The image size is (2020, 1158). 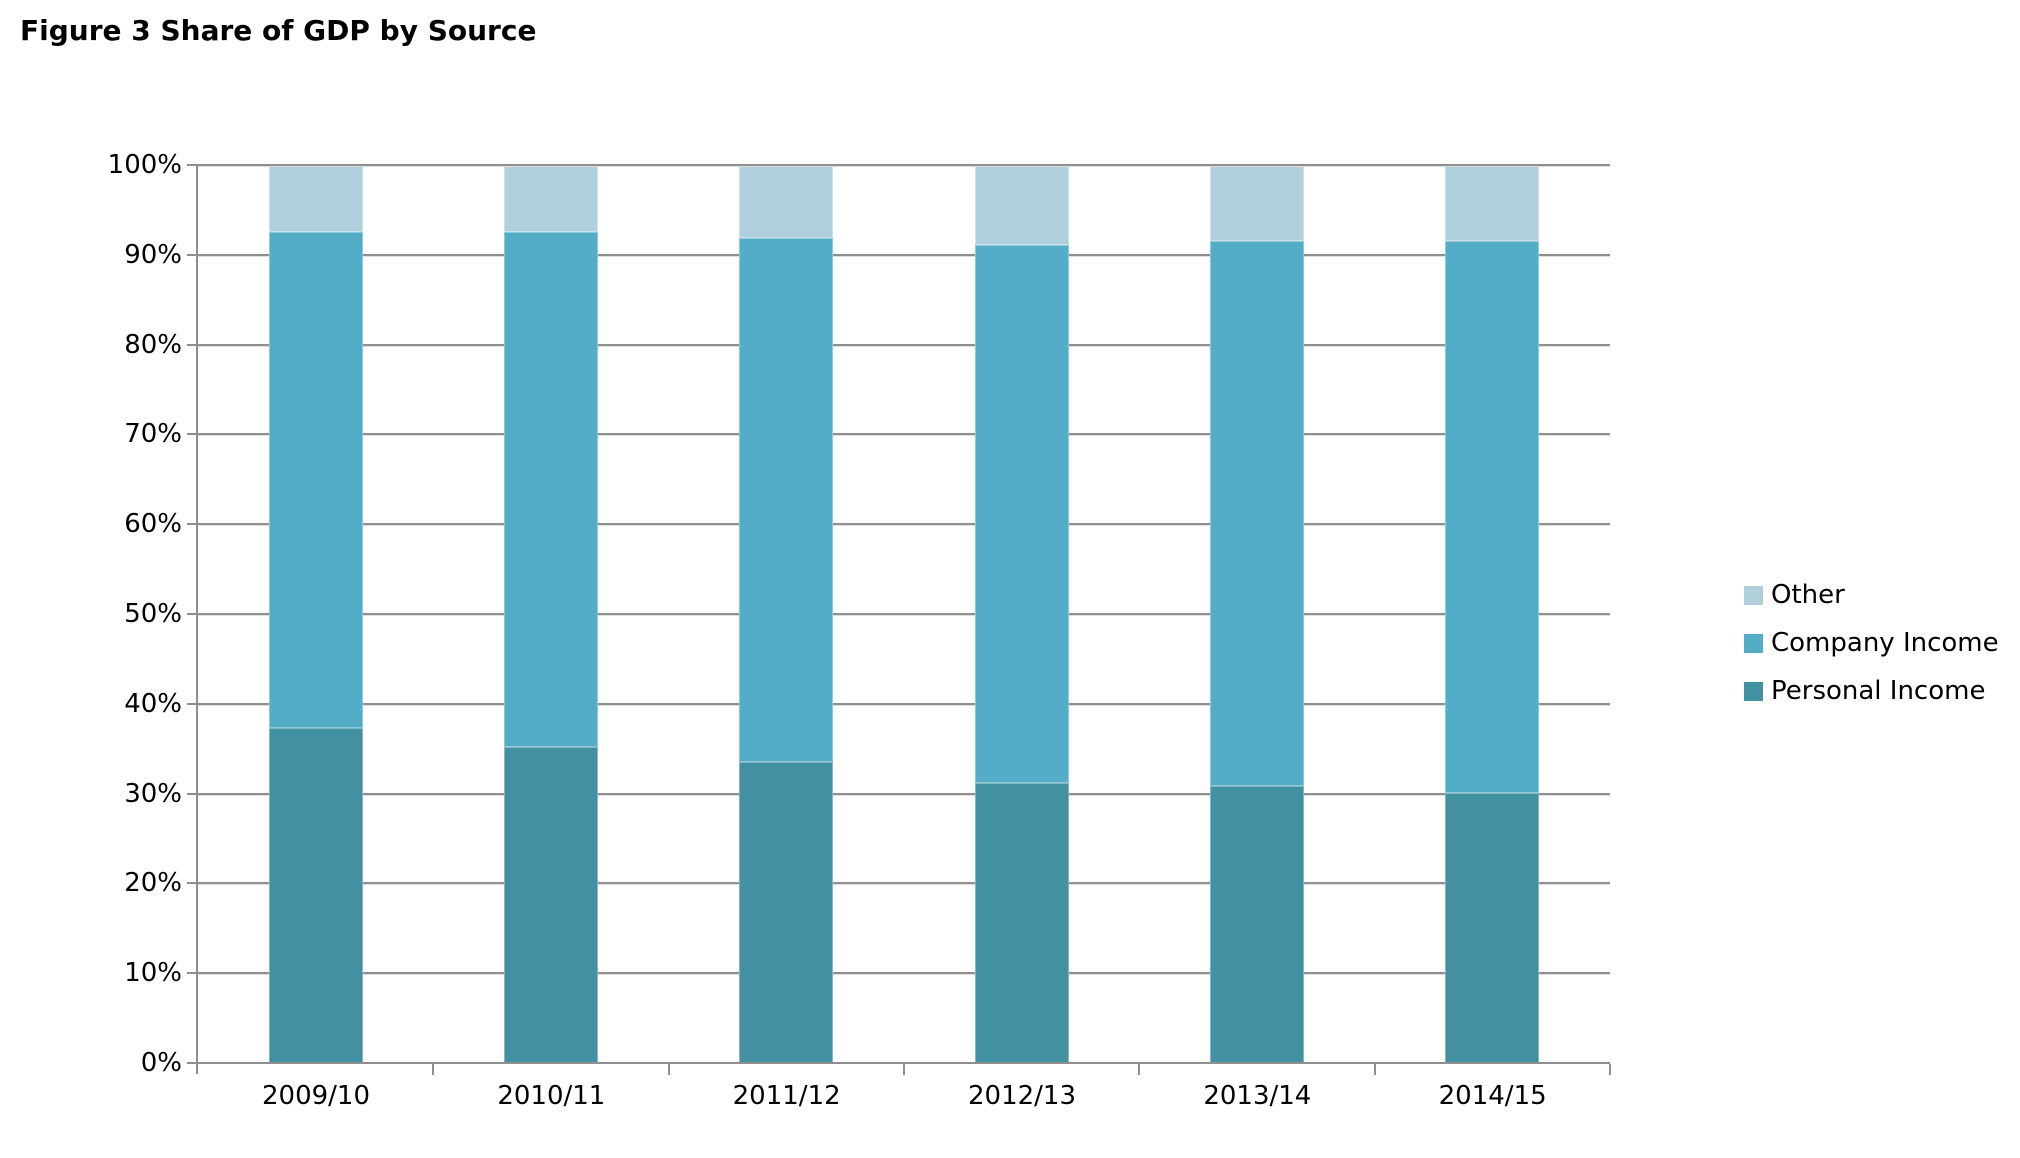 I want to click on y-tick-label-20: 20%, so click(x=153, y=883).